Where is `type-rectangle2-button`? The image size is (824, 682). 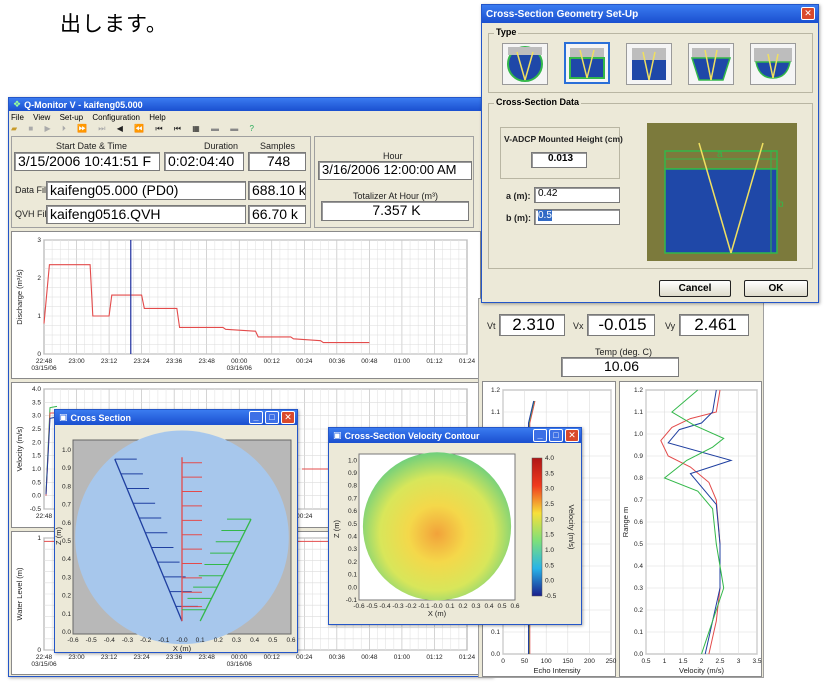 type-rectangle2-button is located at coordinates (649, 64).